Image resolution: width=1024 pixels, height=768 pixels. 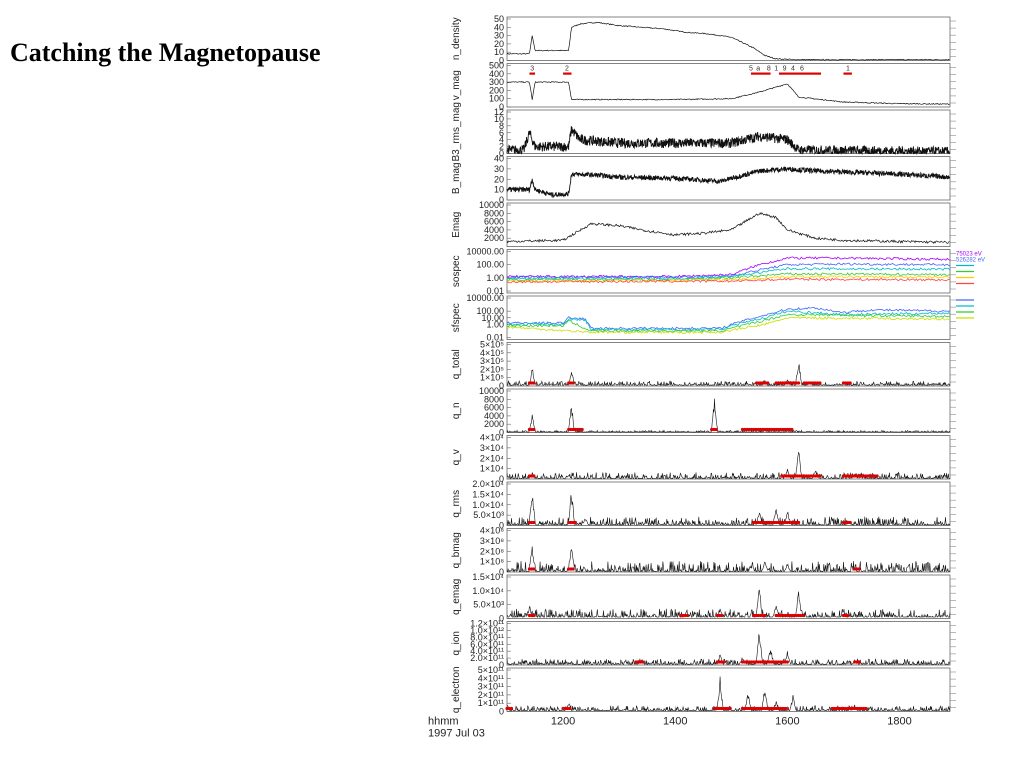 I want to click on series-line-sospec, so click(x=728, y=280).